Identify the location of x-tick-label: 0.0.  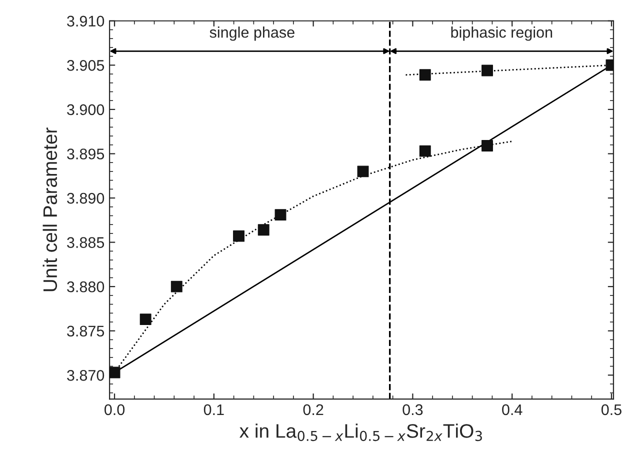
(114, 410).